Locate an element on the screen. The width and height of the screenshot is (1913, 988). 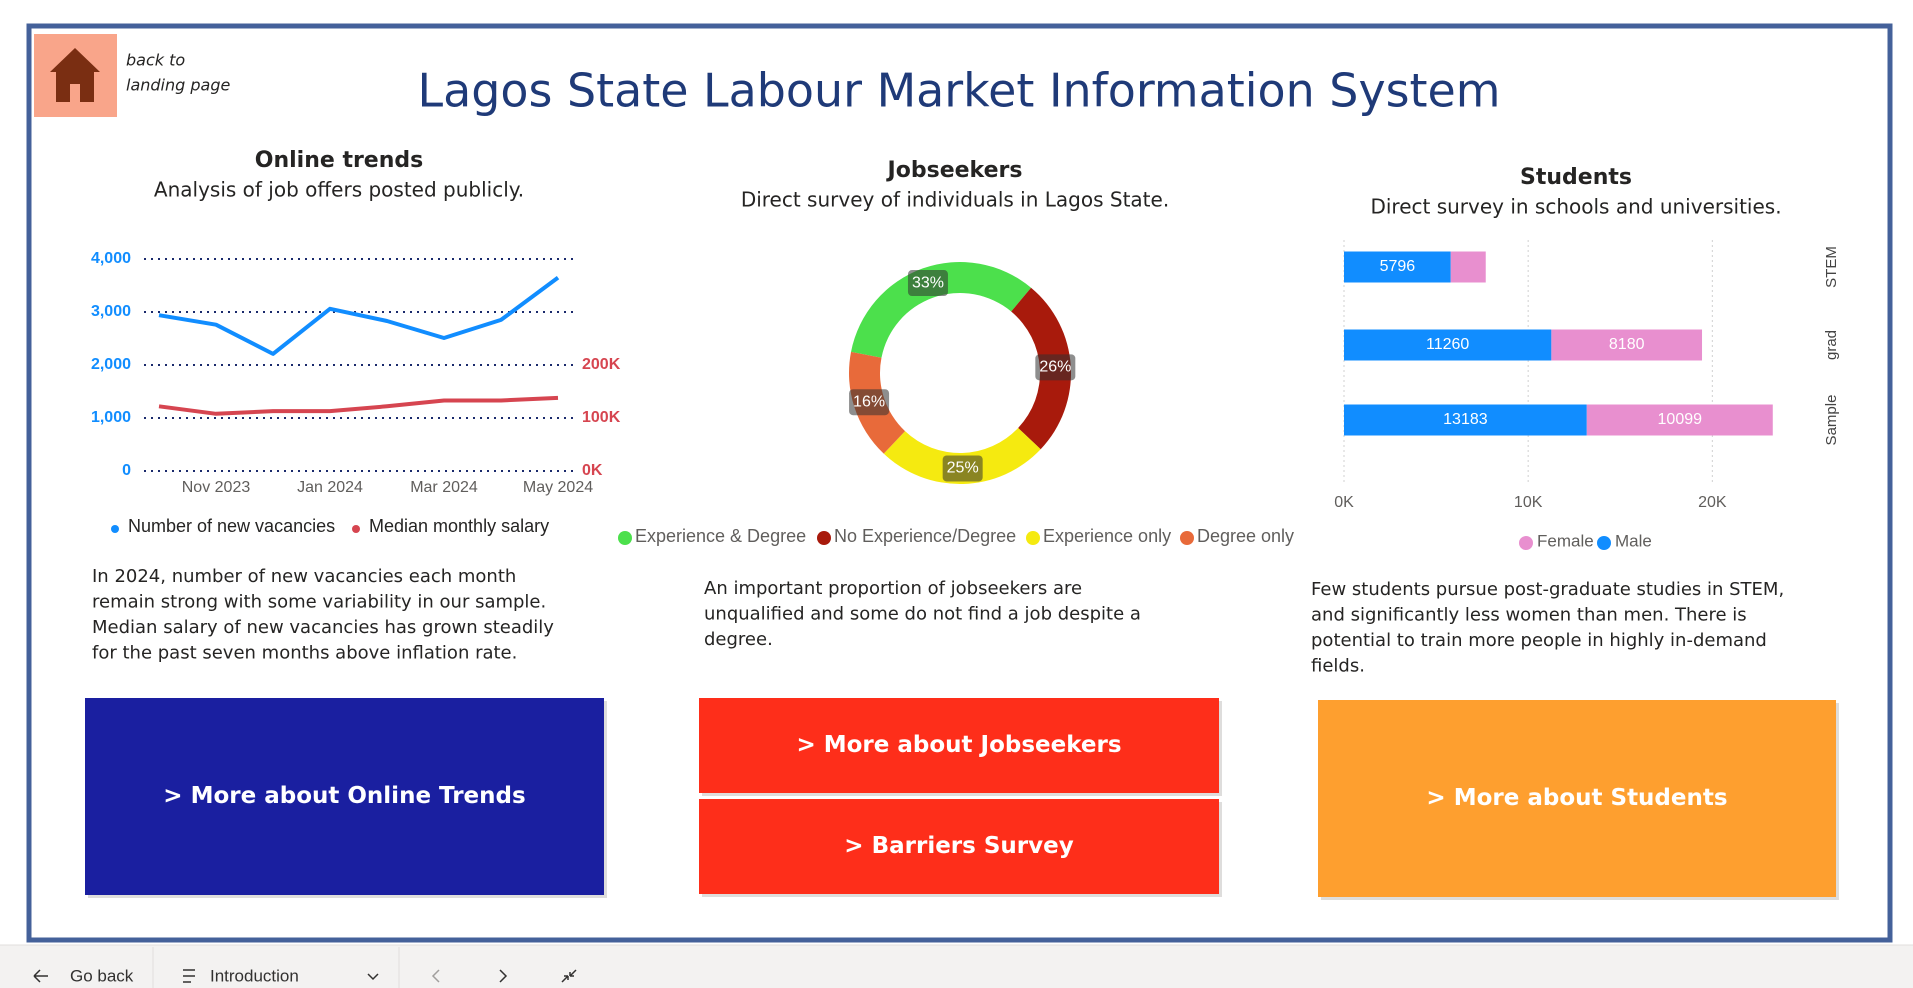
nav-button-label: > Barriers Survey is located at coordinates (958, 846).